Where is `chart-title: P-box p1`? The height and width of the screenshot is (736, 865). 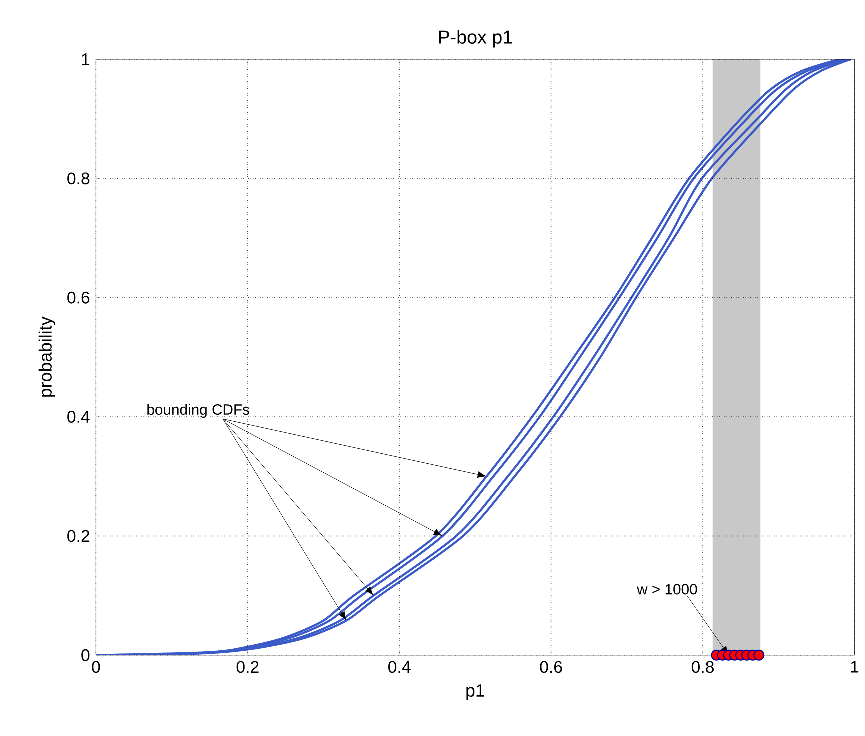
chart-title: P-box p1 is located at coordinates (475, 39).